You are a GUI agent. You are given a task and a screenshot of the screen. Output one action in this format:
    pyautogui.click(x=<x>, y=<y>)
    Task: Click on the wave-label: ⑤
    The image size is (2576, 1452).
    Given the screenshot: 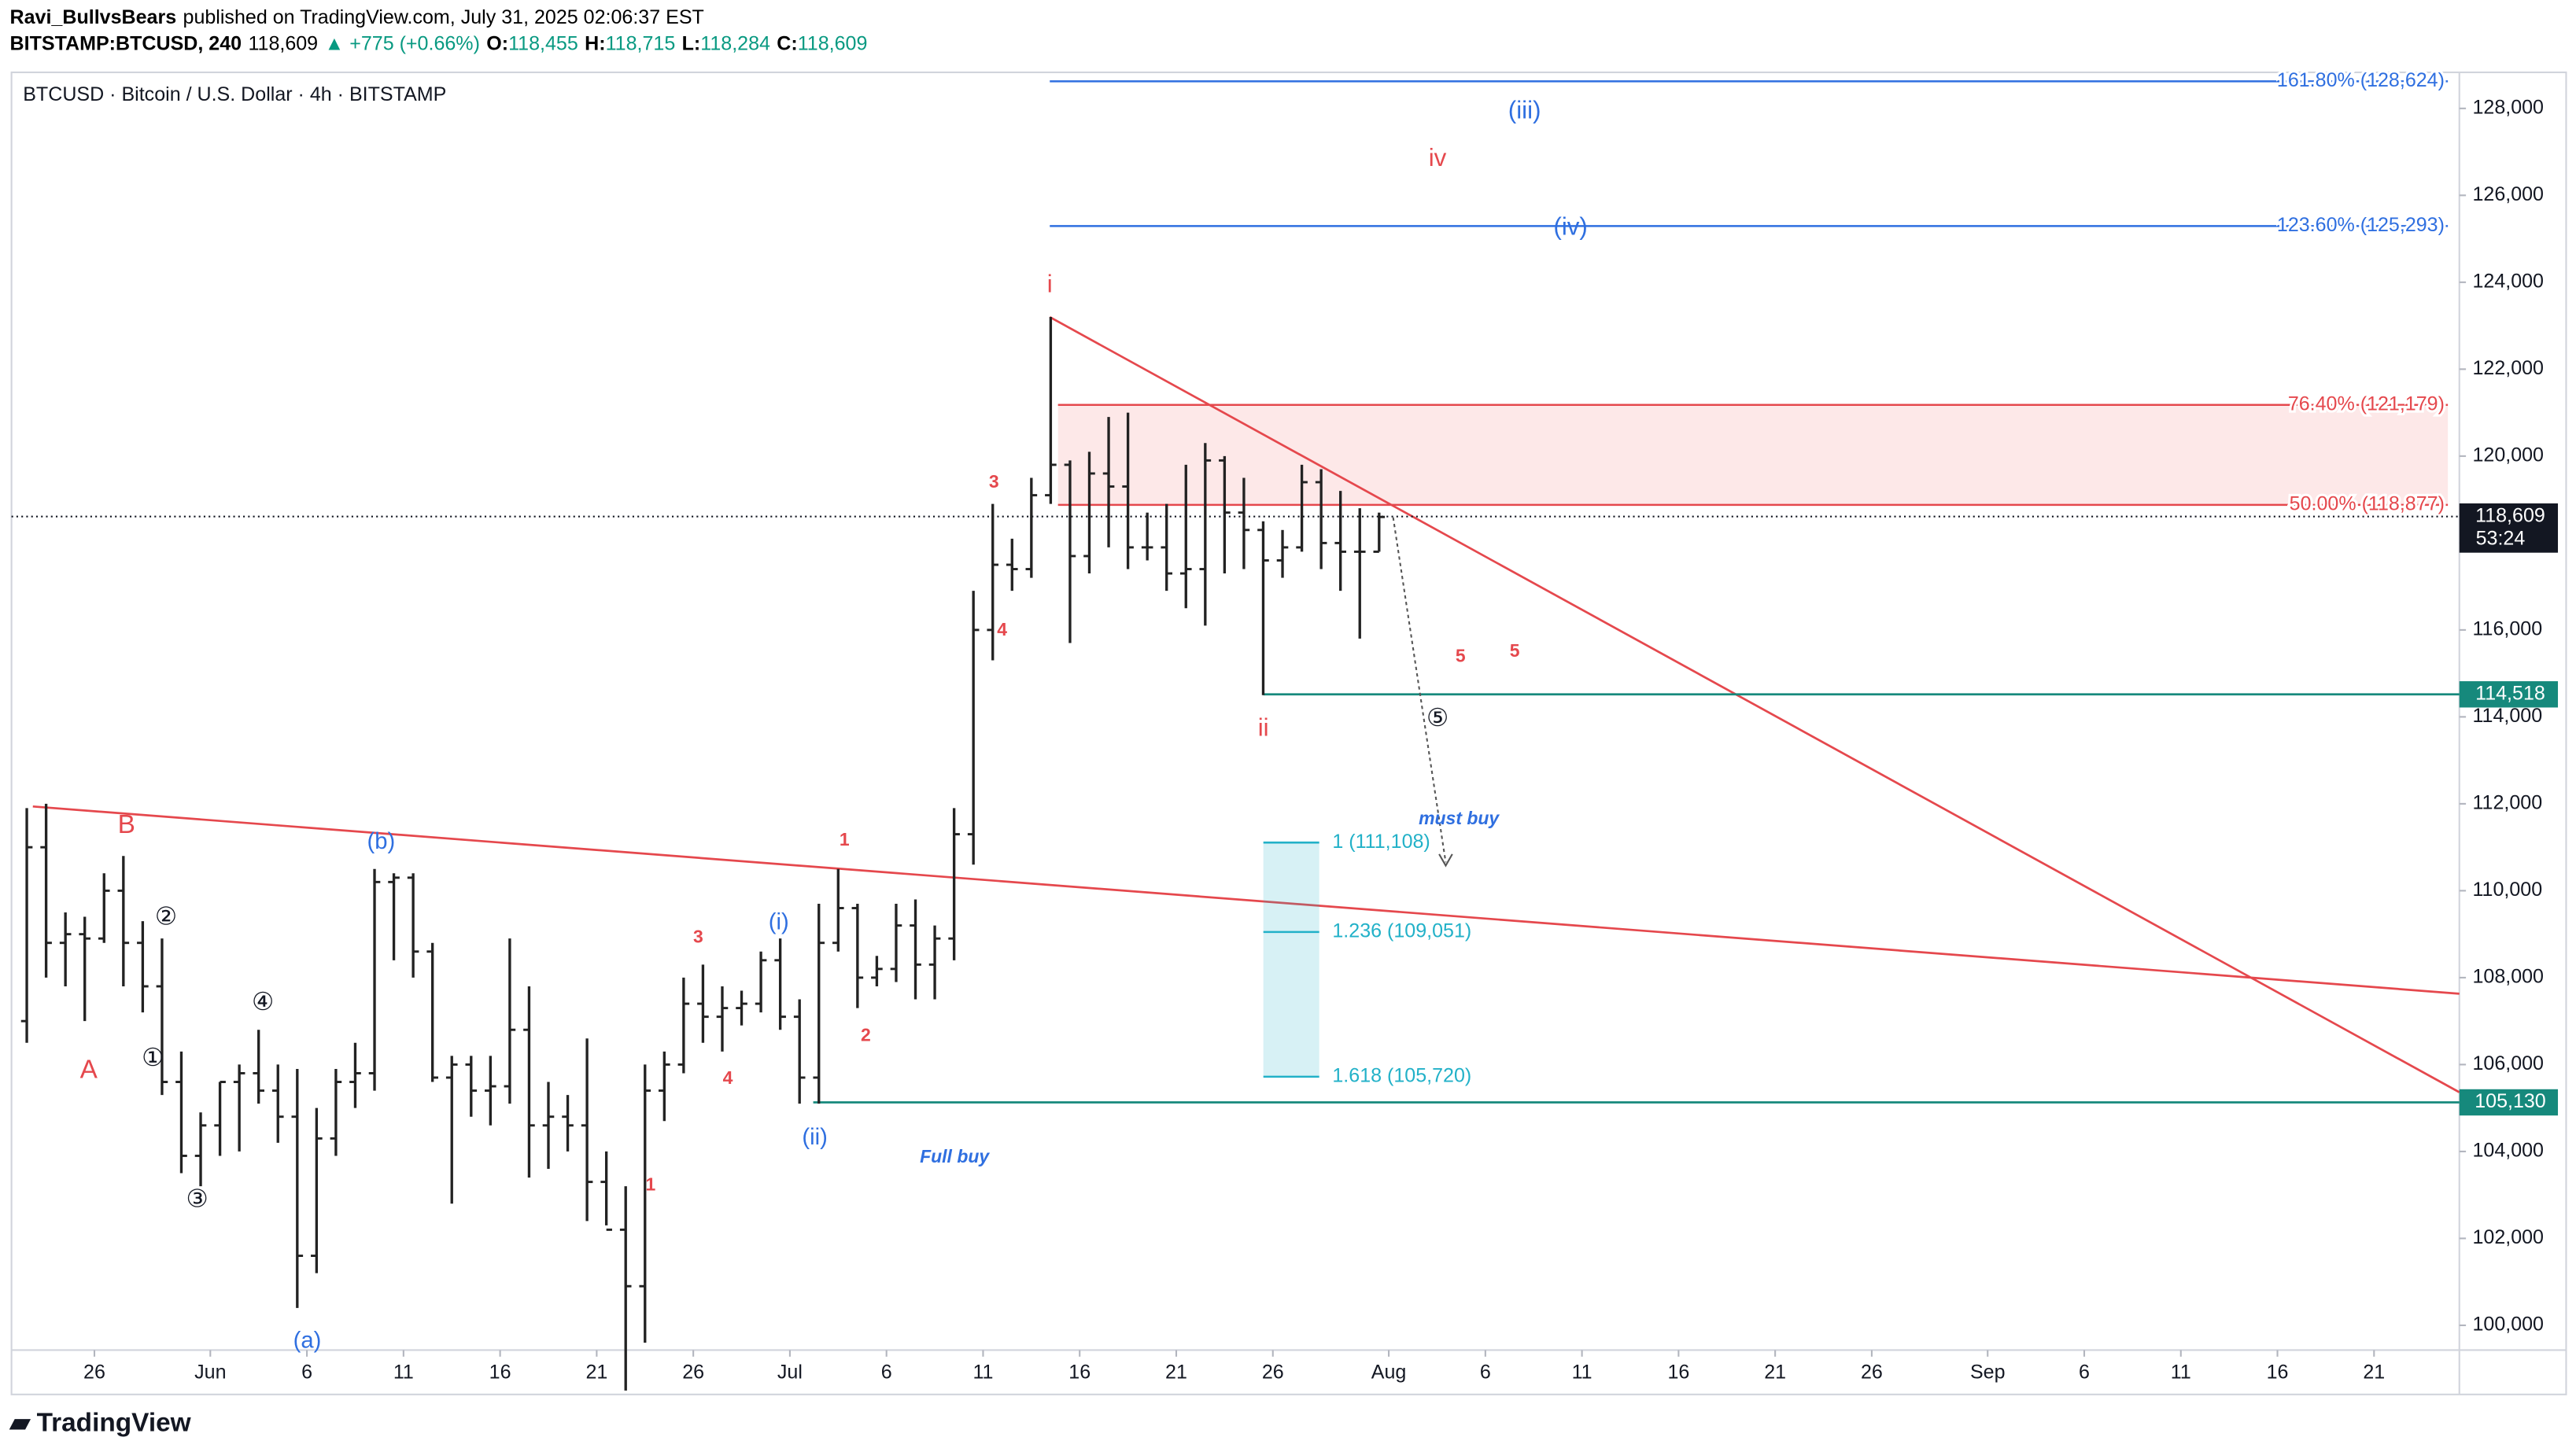 What is the action you would take?
    pyautogui.click(x=1437, y=718)
    